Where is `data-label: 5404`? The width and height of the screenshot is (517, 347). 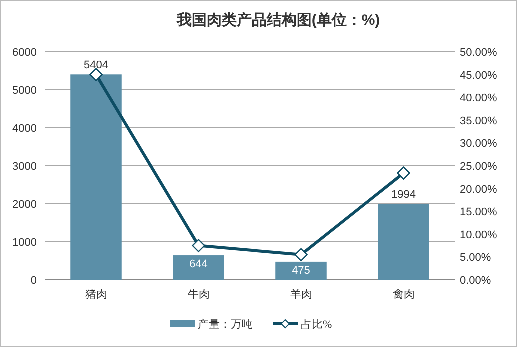 data-label: 5404 is located at coordinates (96, 66).